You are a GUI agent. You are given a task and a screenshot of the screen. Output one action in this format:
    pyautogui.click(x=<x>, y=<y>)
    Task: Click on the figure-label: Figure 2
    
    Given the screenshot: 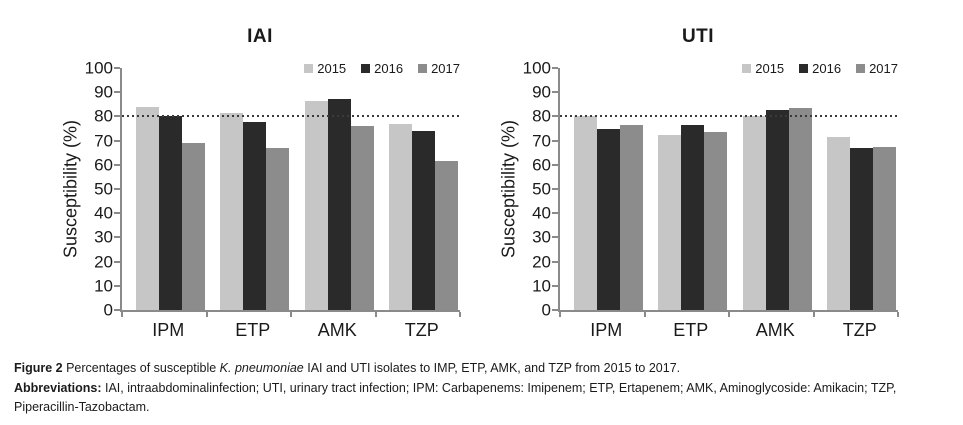 What is the action you would take?
    pyautogui.click(x=38, y=368)
    